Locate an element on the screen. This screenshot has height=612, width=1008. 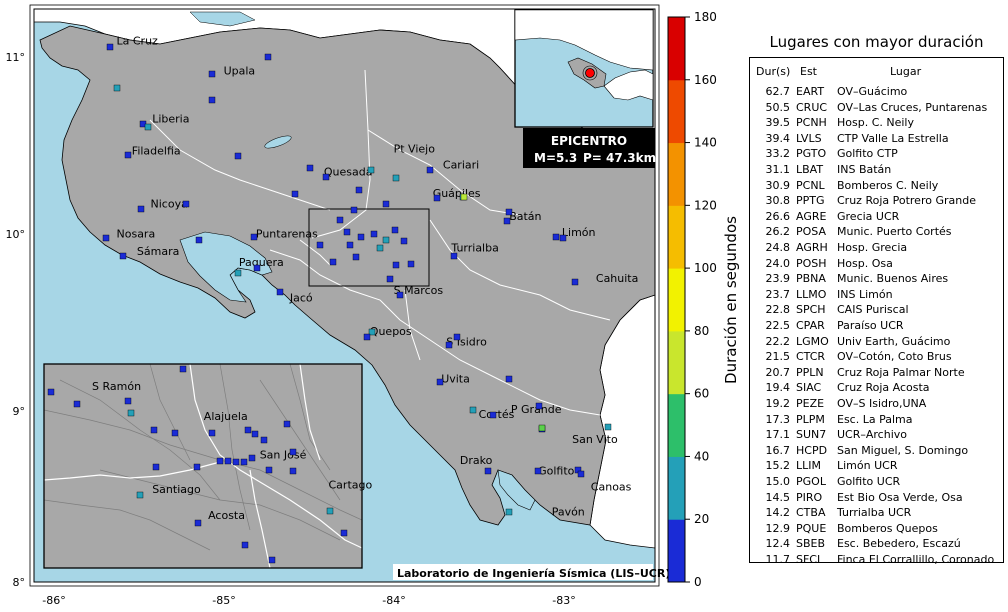
colorbar-tick-label: 20 is located at coordinates (701, 519).